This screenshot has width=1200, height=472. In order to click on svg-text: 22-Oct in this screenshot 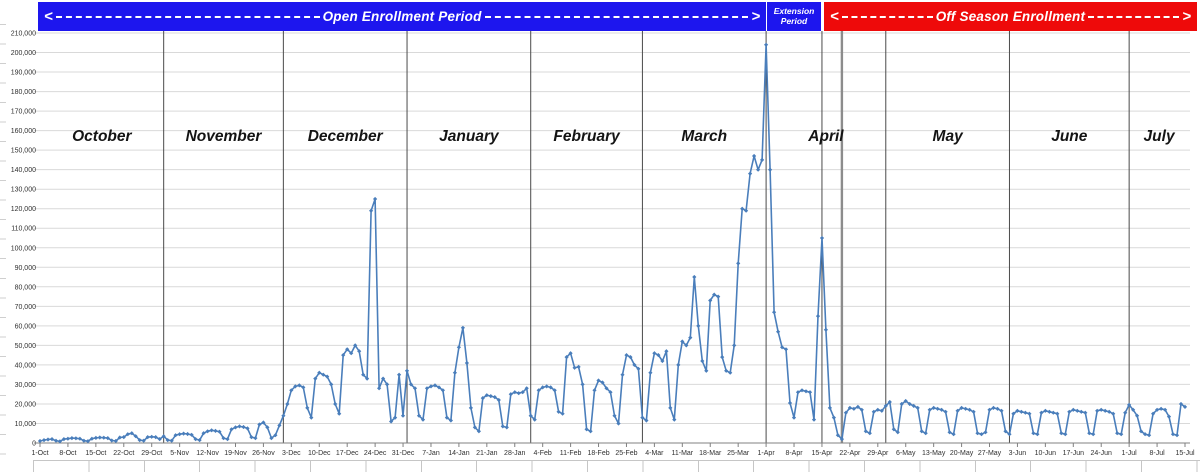, I will do `click(123, 453)`.